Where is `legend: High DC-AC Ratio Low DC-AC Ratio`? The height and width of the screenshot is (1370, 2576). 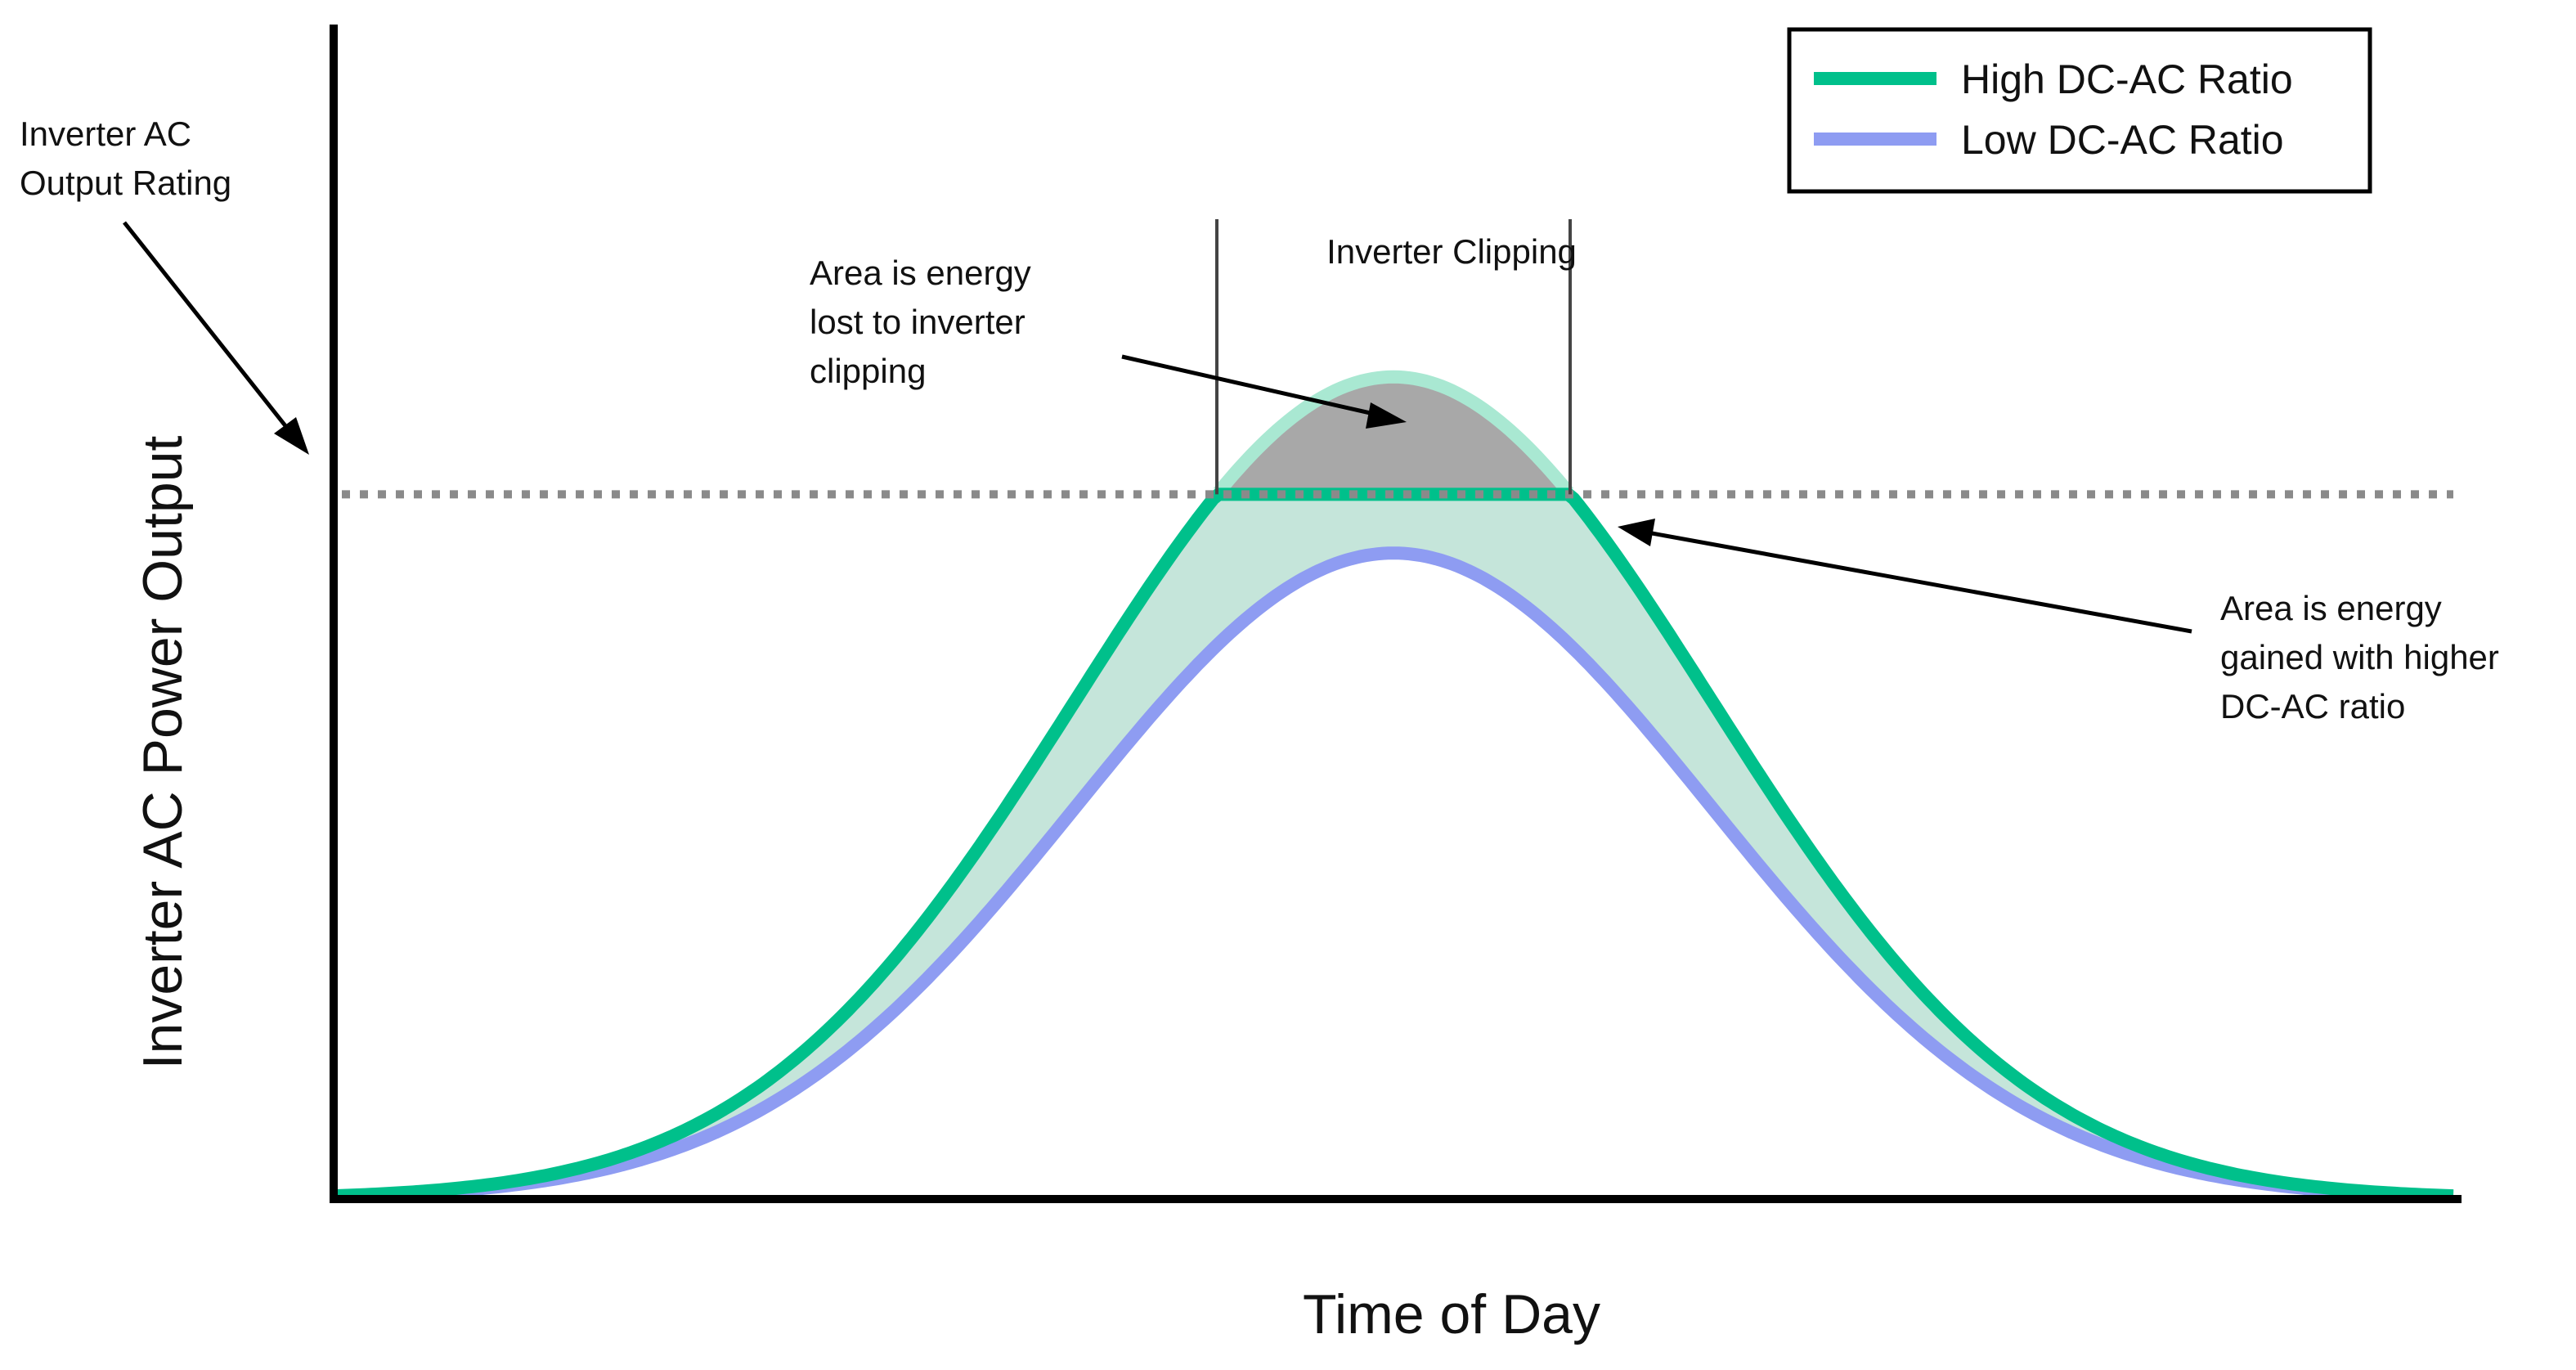
legend: High DC-AC Ratio Low DC-AC Ratio is located at coordinates (2079, 110).